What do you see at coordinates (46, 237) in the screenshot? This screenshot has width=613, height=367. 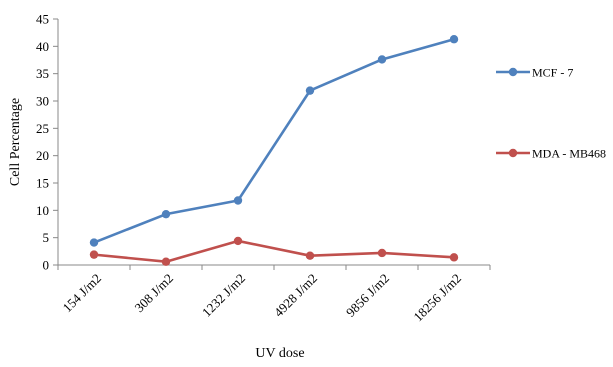 I see `y-tick-label: 5` at bounding box center [46, 237].